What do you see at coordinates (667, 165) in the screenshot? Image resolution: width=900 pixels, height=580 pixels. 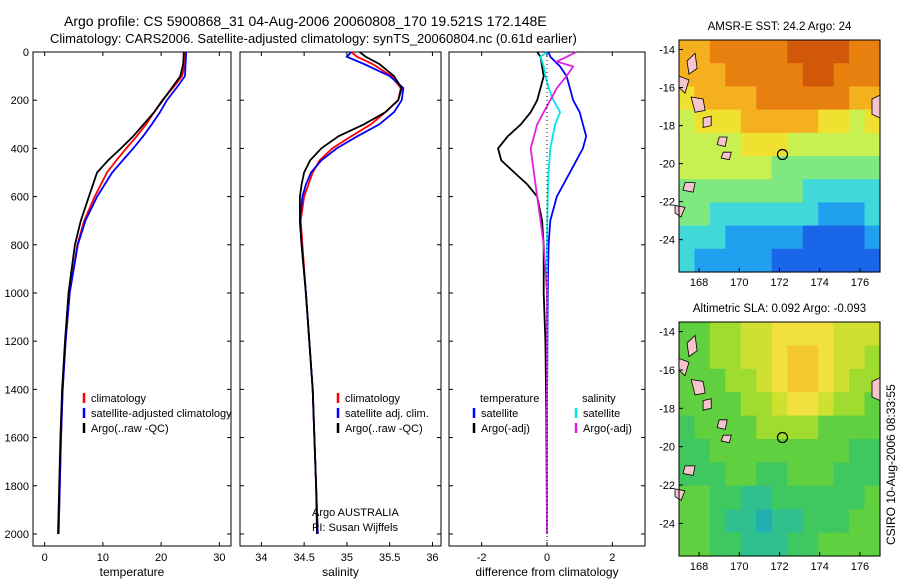 I see `sst-ytick-label: -20` at bounding box center [667, 165].